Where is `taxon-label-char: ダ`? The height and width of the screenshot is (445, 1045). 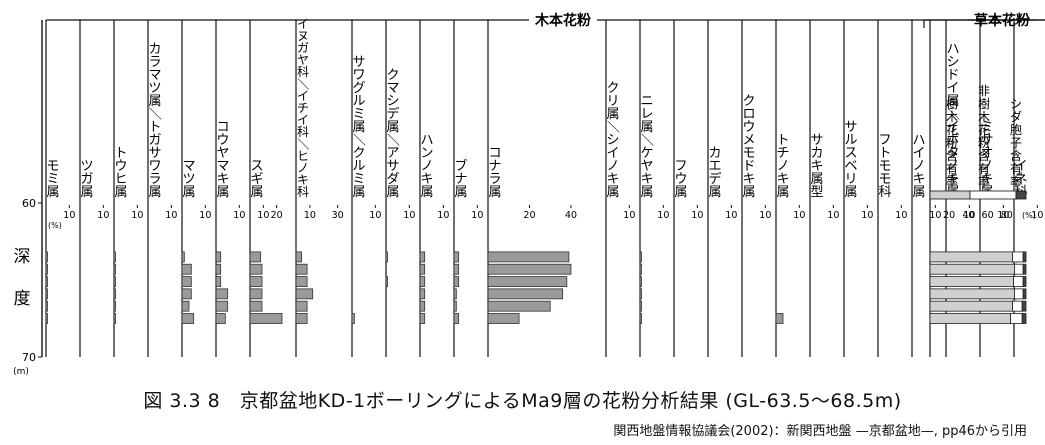 taxon-label-char: ダ is located at coordinates (392, 179).